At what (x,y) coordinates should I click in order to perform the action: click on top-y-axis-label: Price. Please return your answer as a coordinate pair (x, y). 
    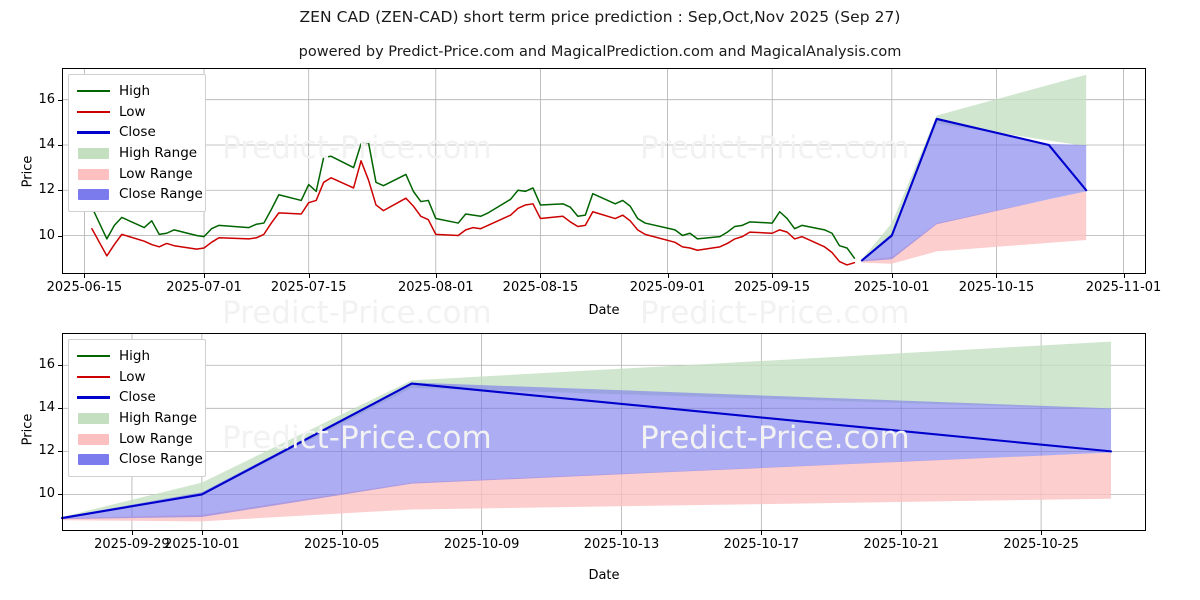
    Looking at the image, I should click on (28, 171).